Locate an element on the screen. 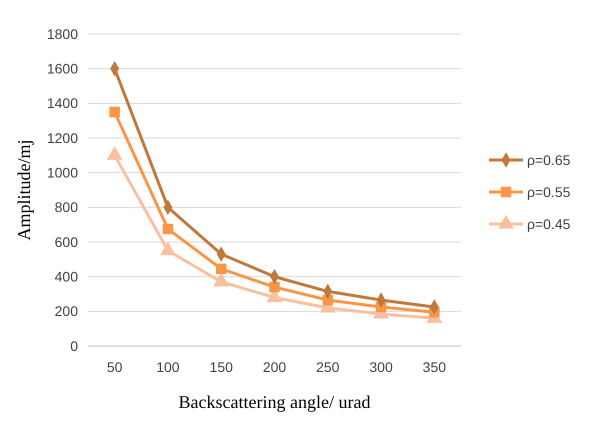 This screenshot has width=611, height=430. y-tick-label: 800 is located at coordinates (66, 207).